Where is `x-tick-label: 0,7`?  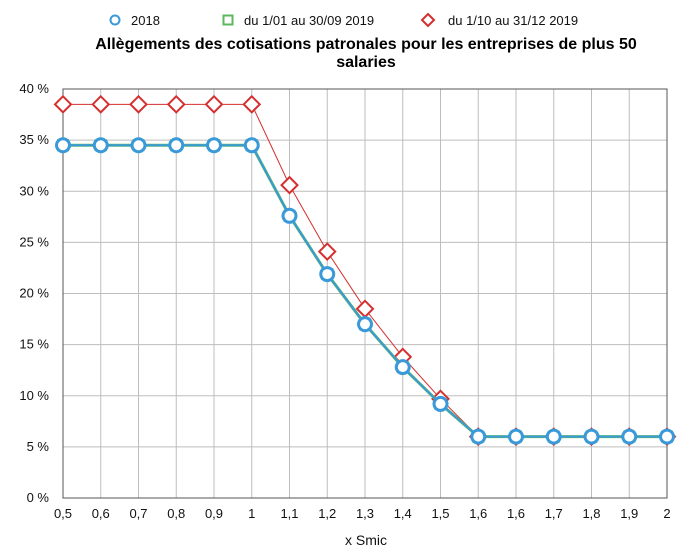 x-tick-label: 0,7 is located at coordinates (138, 513).